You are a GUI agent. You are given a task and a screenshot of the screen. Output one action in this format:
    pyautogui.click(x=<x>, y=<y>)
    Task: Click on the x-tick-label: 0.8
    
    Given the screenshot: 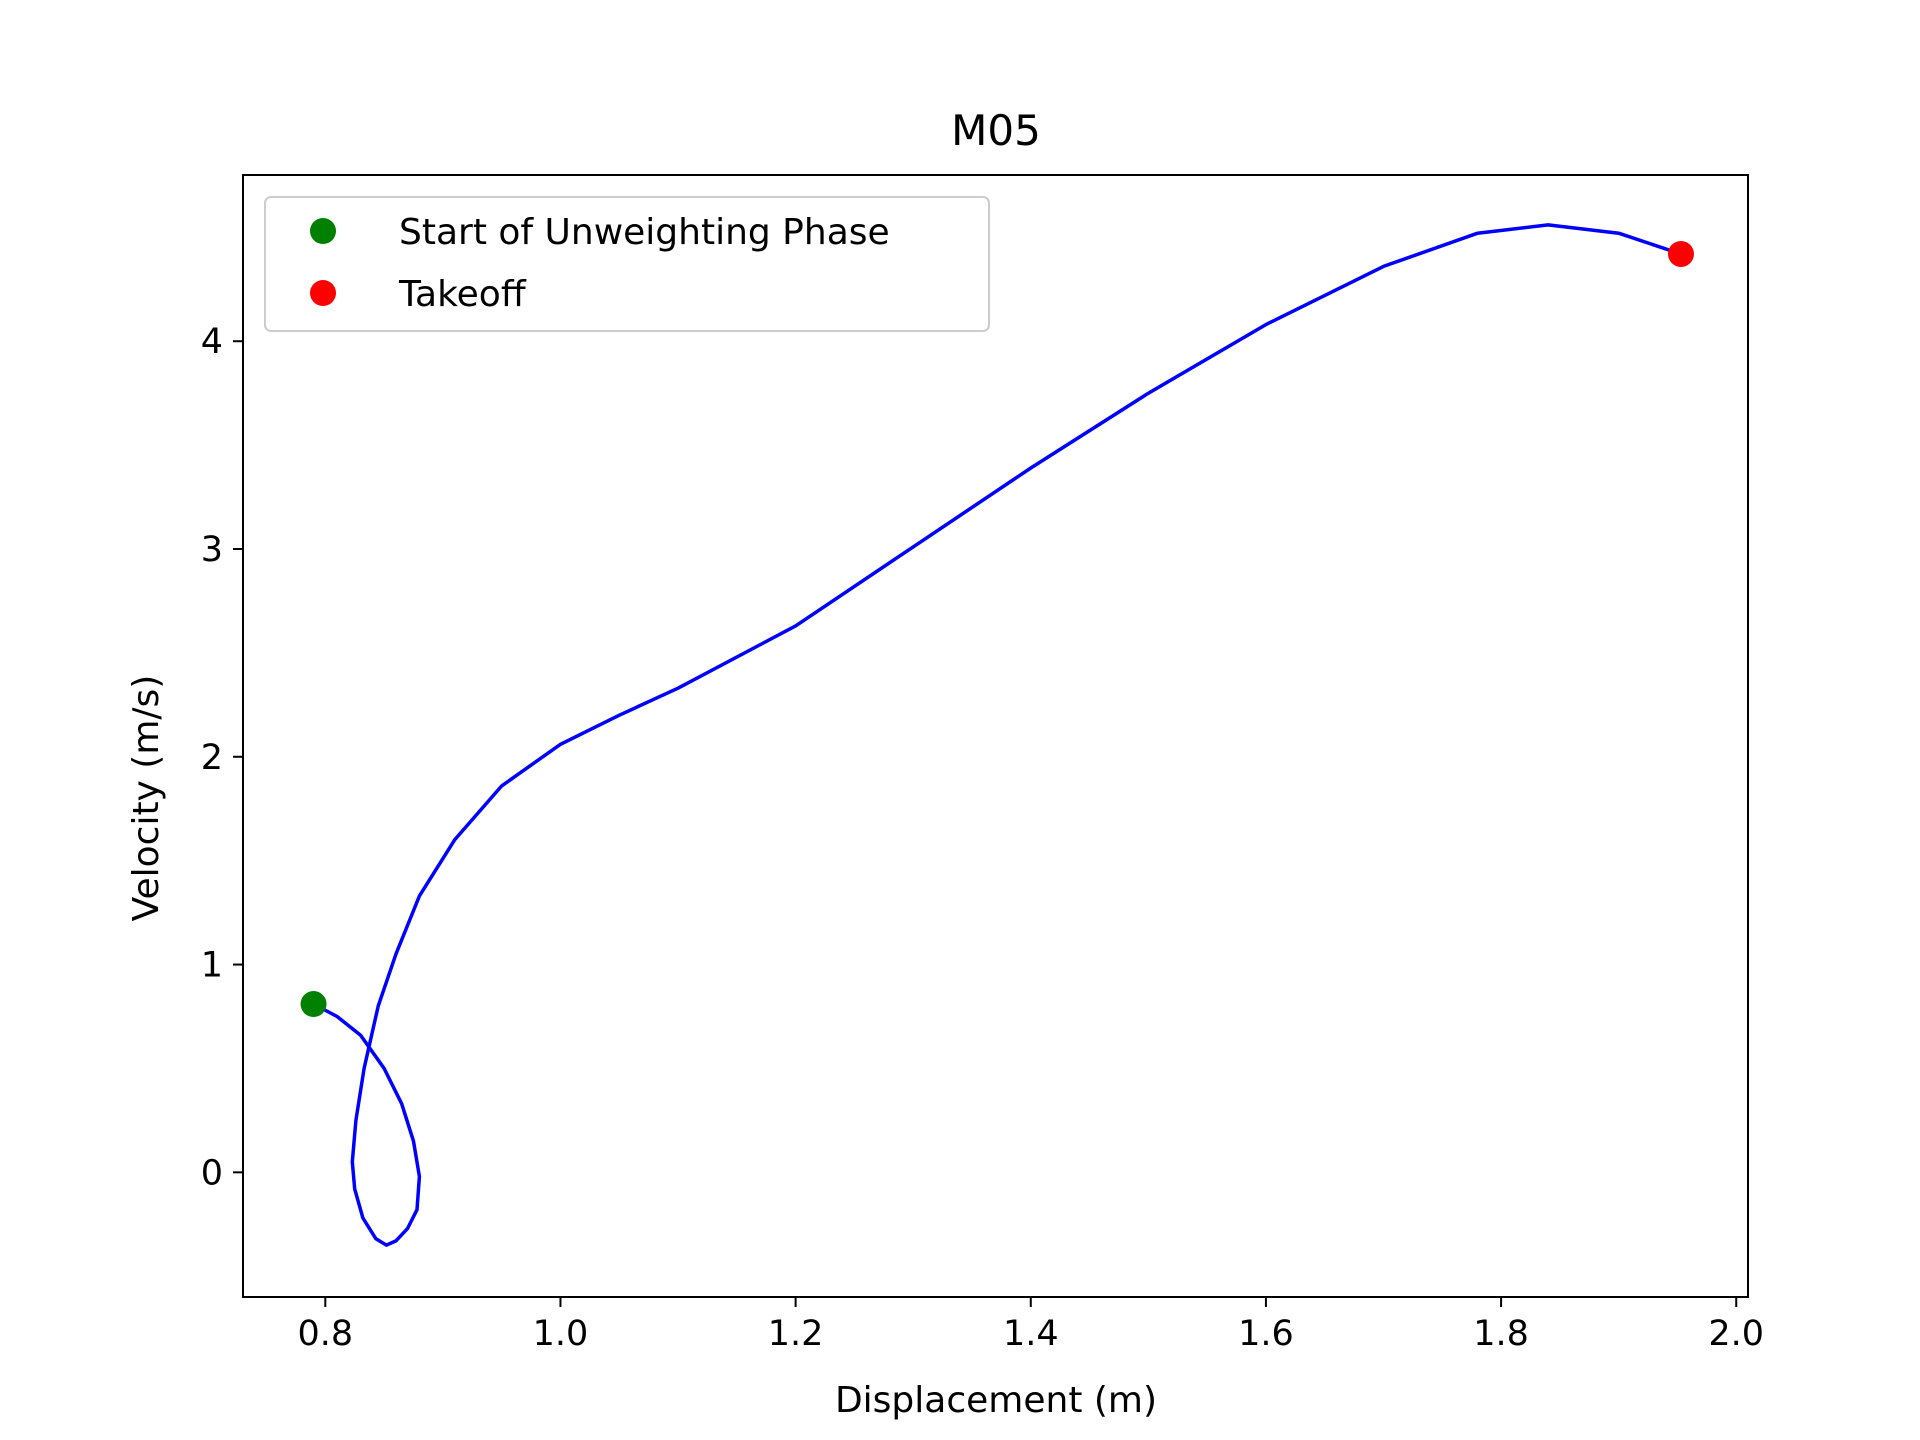 What is the action you would take?
    pyautogui.click(x=325, y=1334)
    